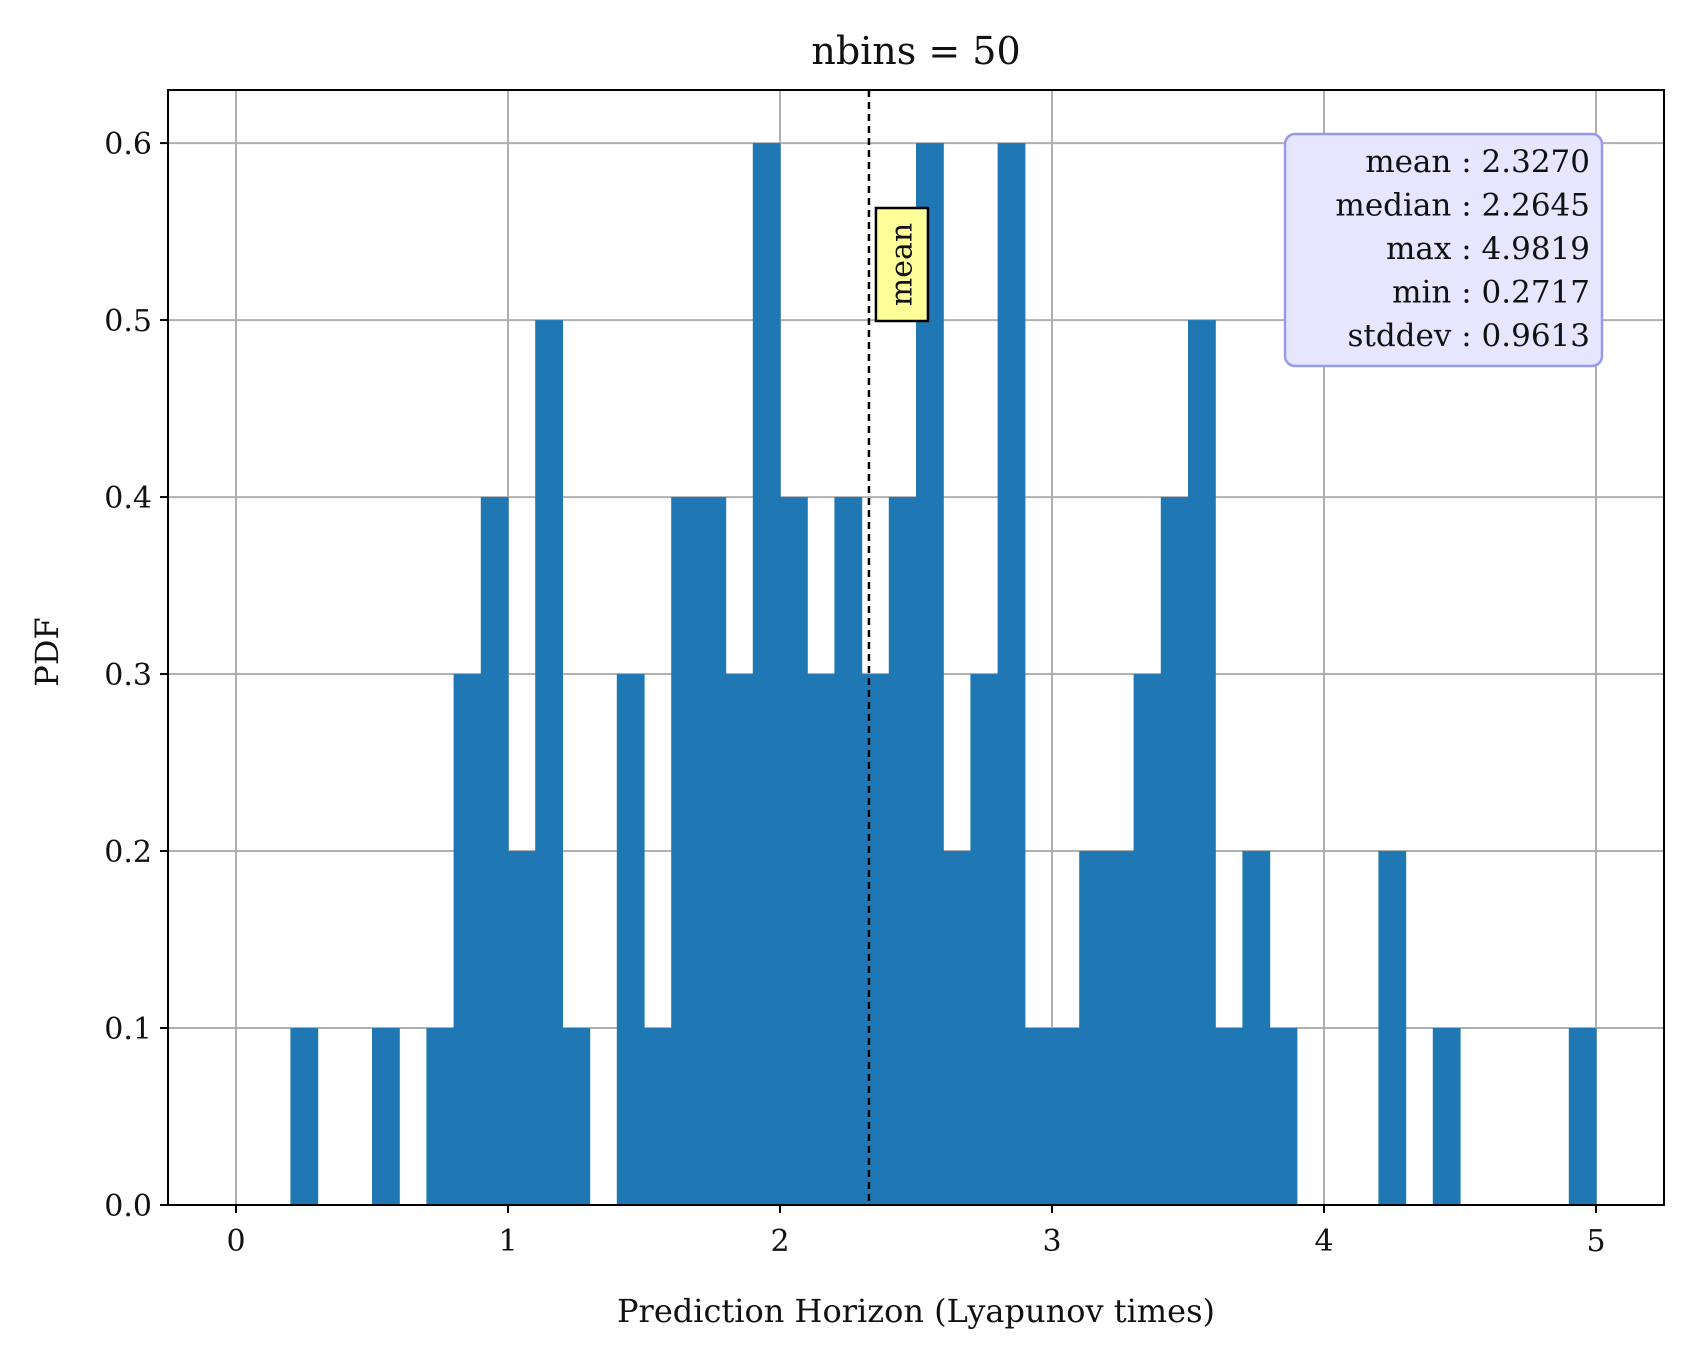 The image size is (1683, 1356). I want to click on y-axis-label: PDF, so click(47, 651).